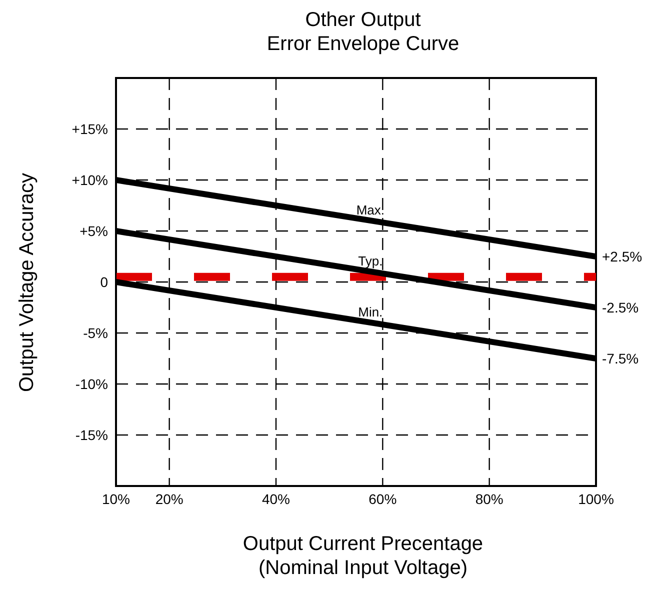  I want to click on x-tick-label: 20%, so click(169, 498).